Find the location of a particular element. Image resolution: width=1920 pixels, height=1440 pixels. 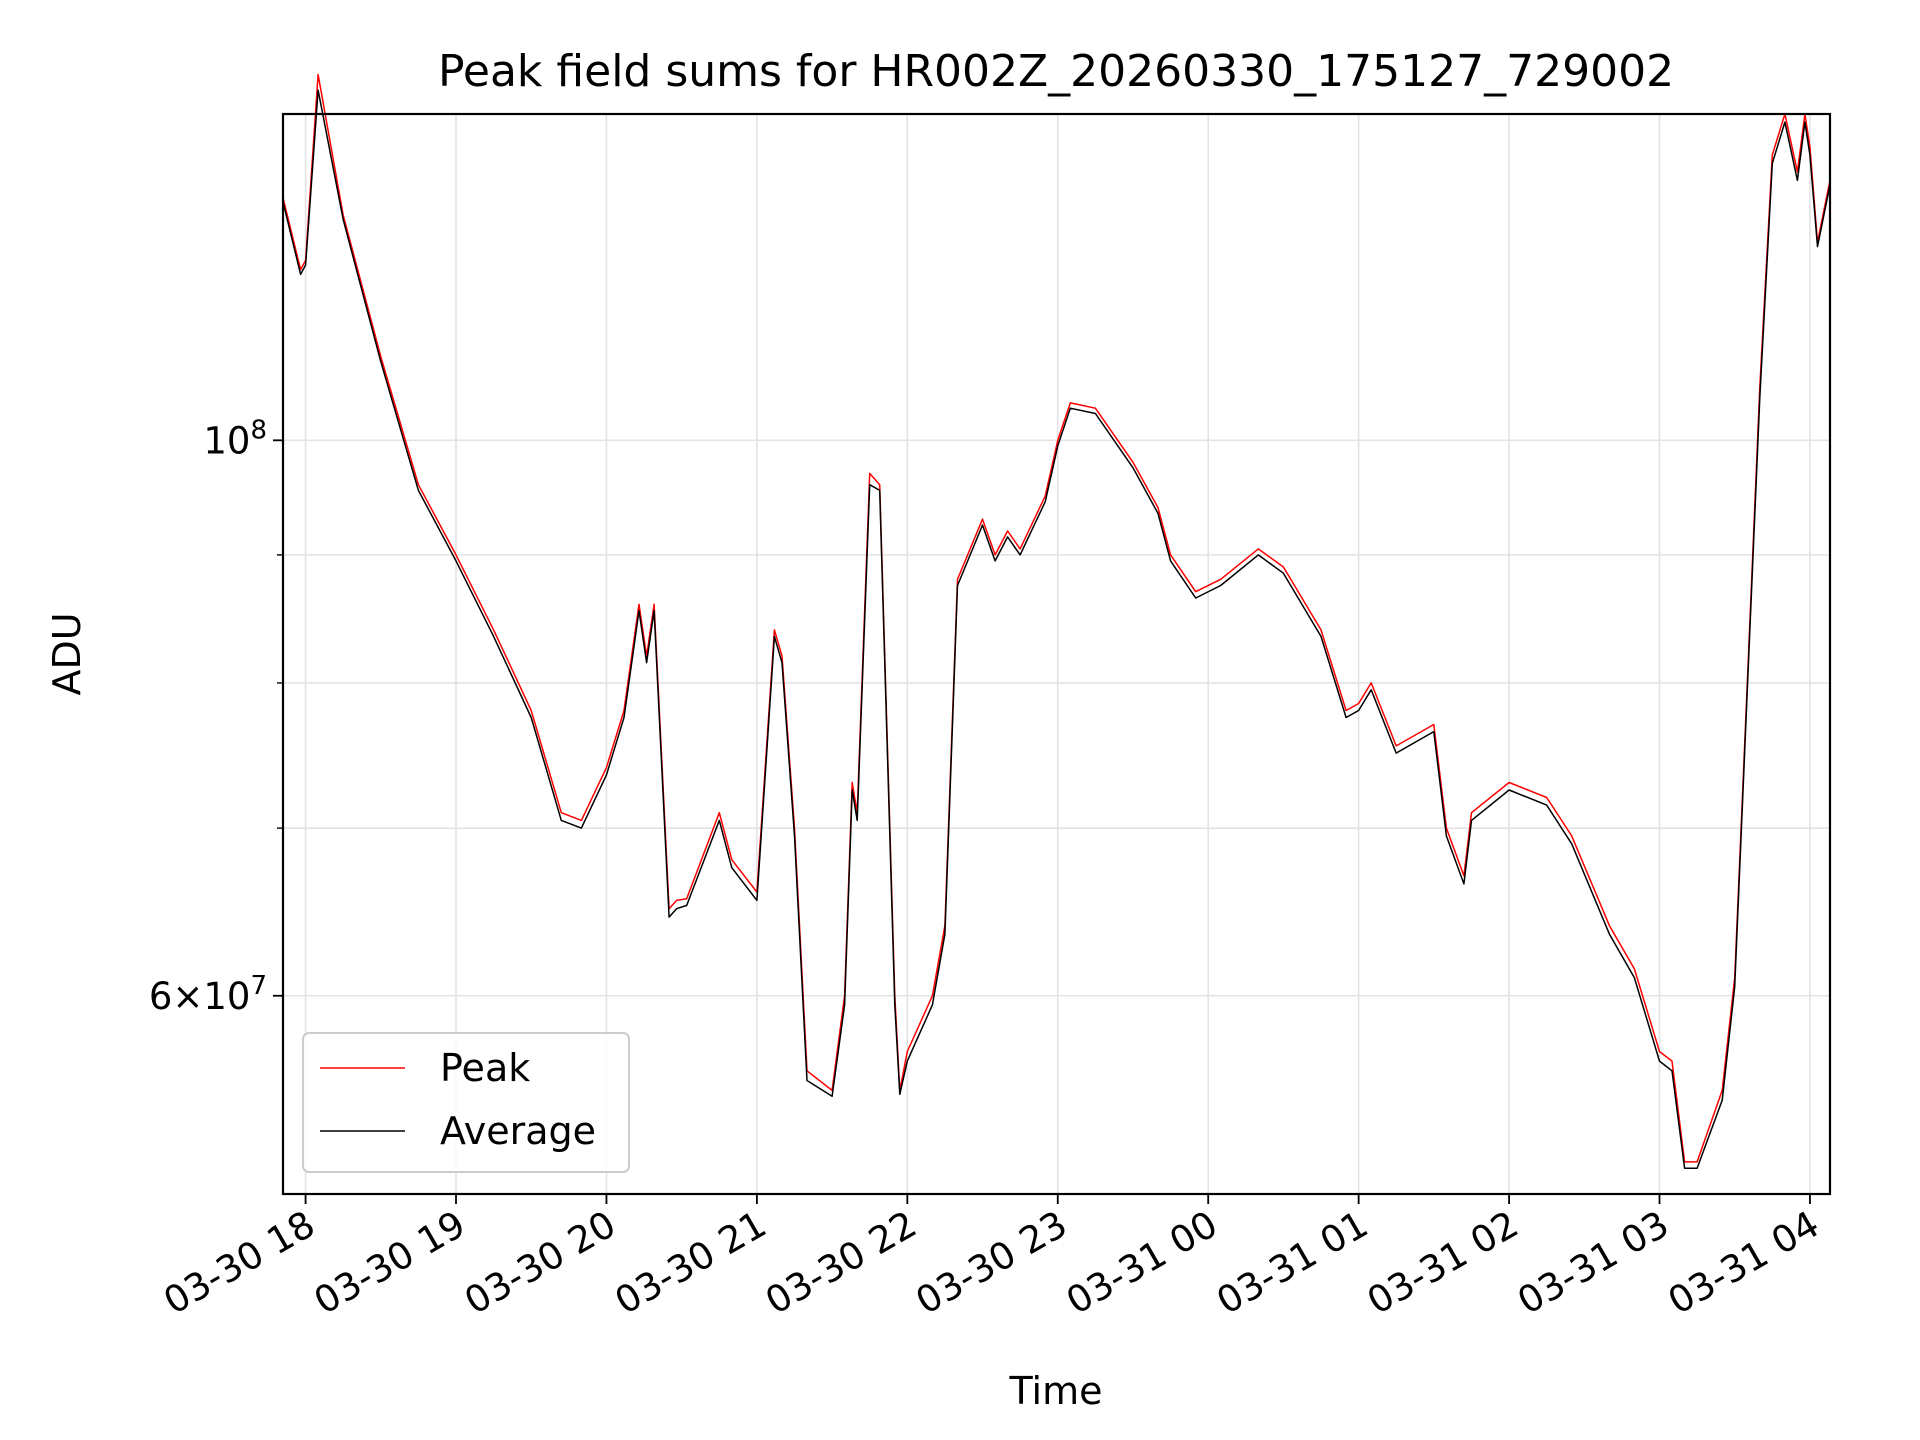

y-axis-label: ADU is located at coordinates (67, 653).